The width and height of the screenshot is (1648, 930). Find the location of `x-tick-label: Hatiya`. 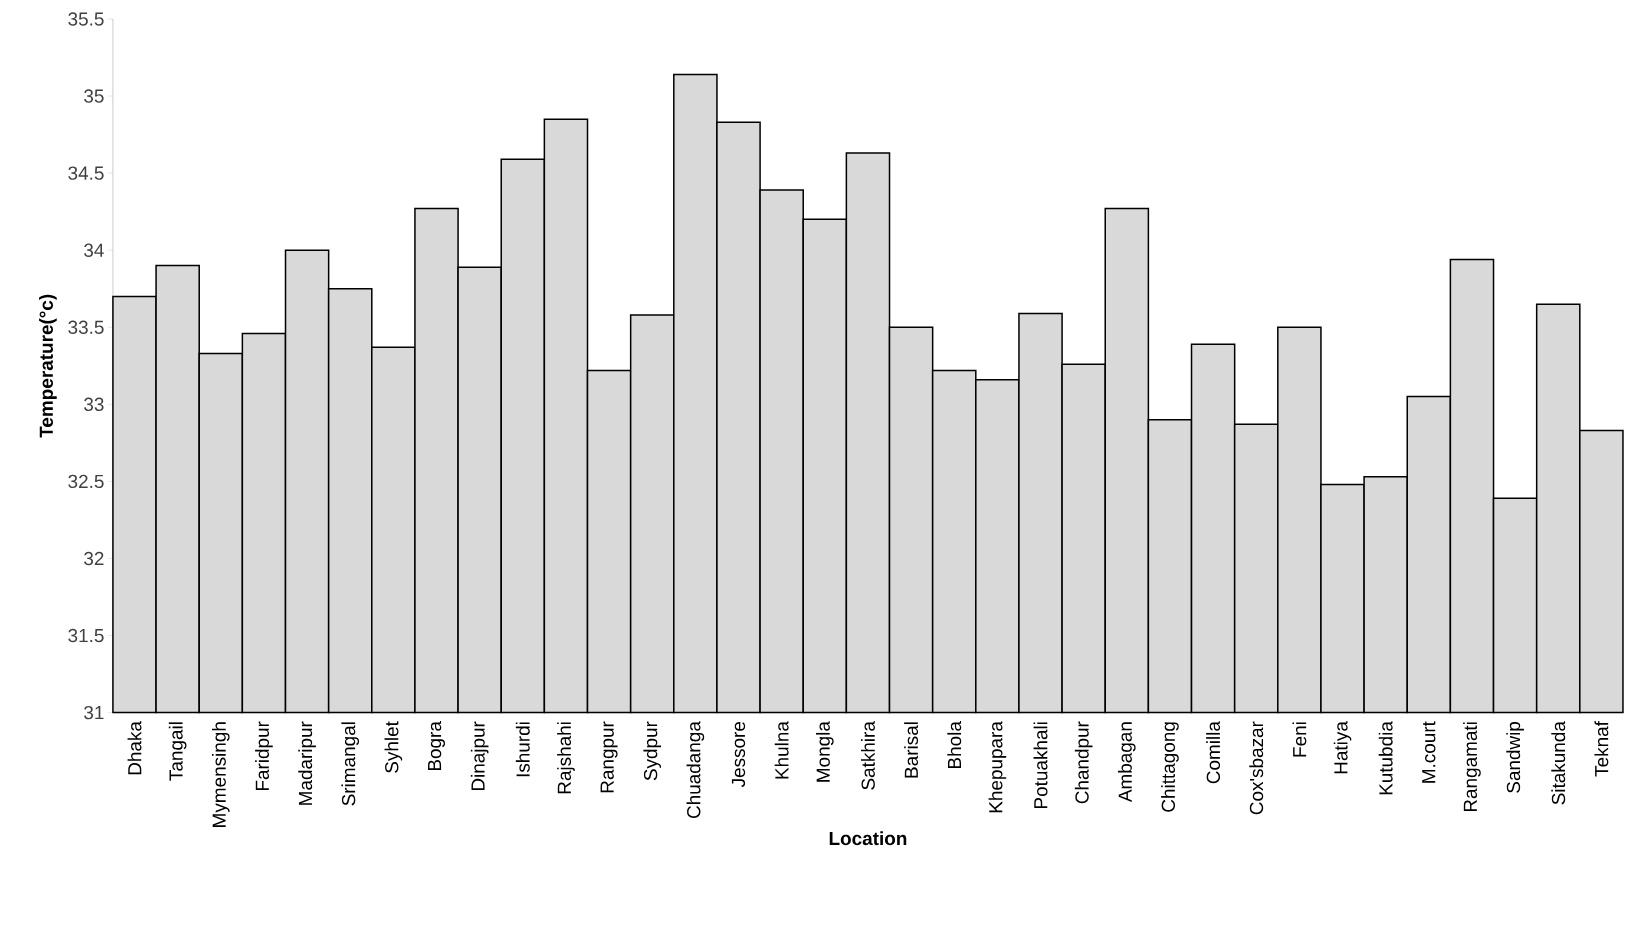

x-tick-label: Hatiya is located at coordinates (1342, 747).